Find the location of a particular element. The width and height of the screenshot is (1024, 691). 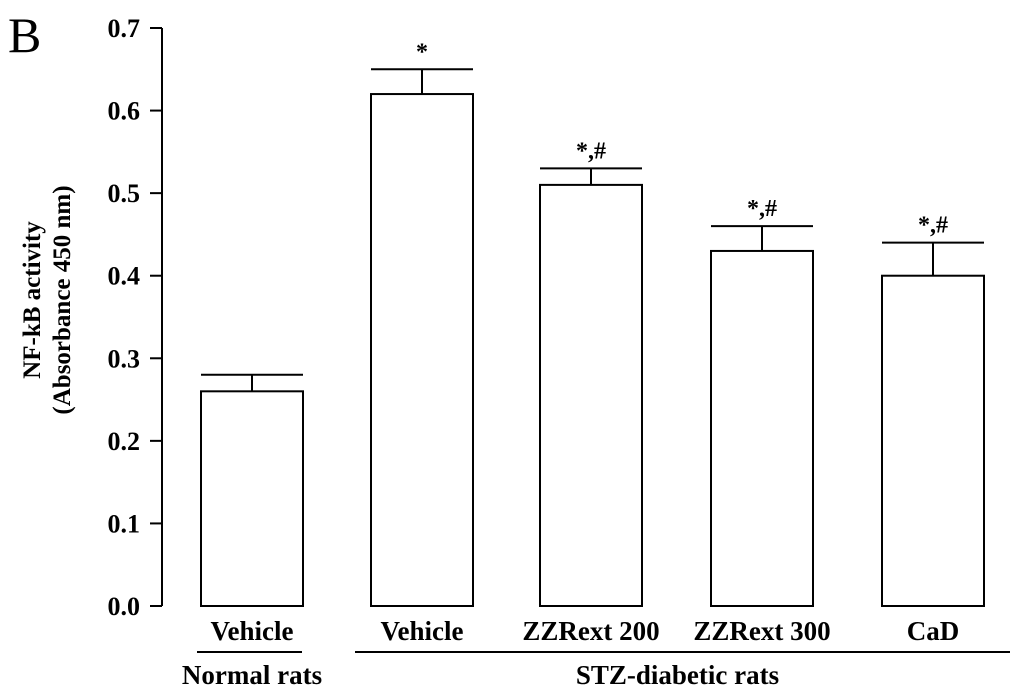

x-tick-label: ZZRext 200 is located at coordinates (590, 631).